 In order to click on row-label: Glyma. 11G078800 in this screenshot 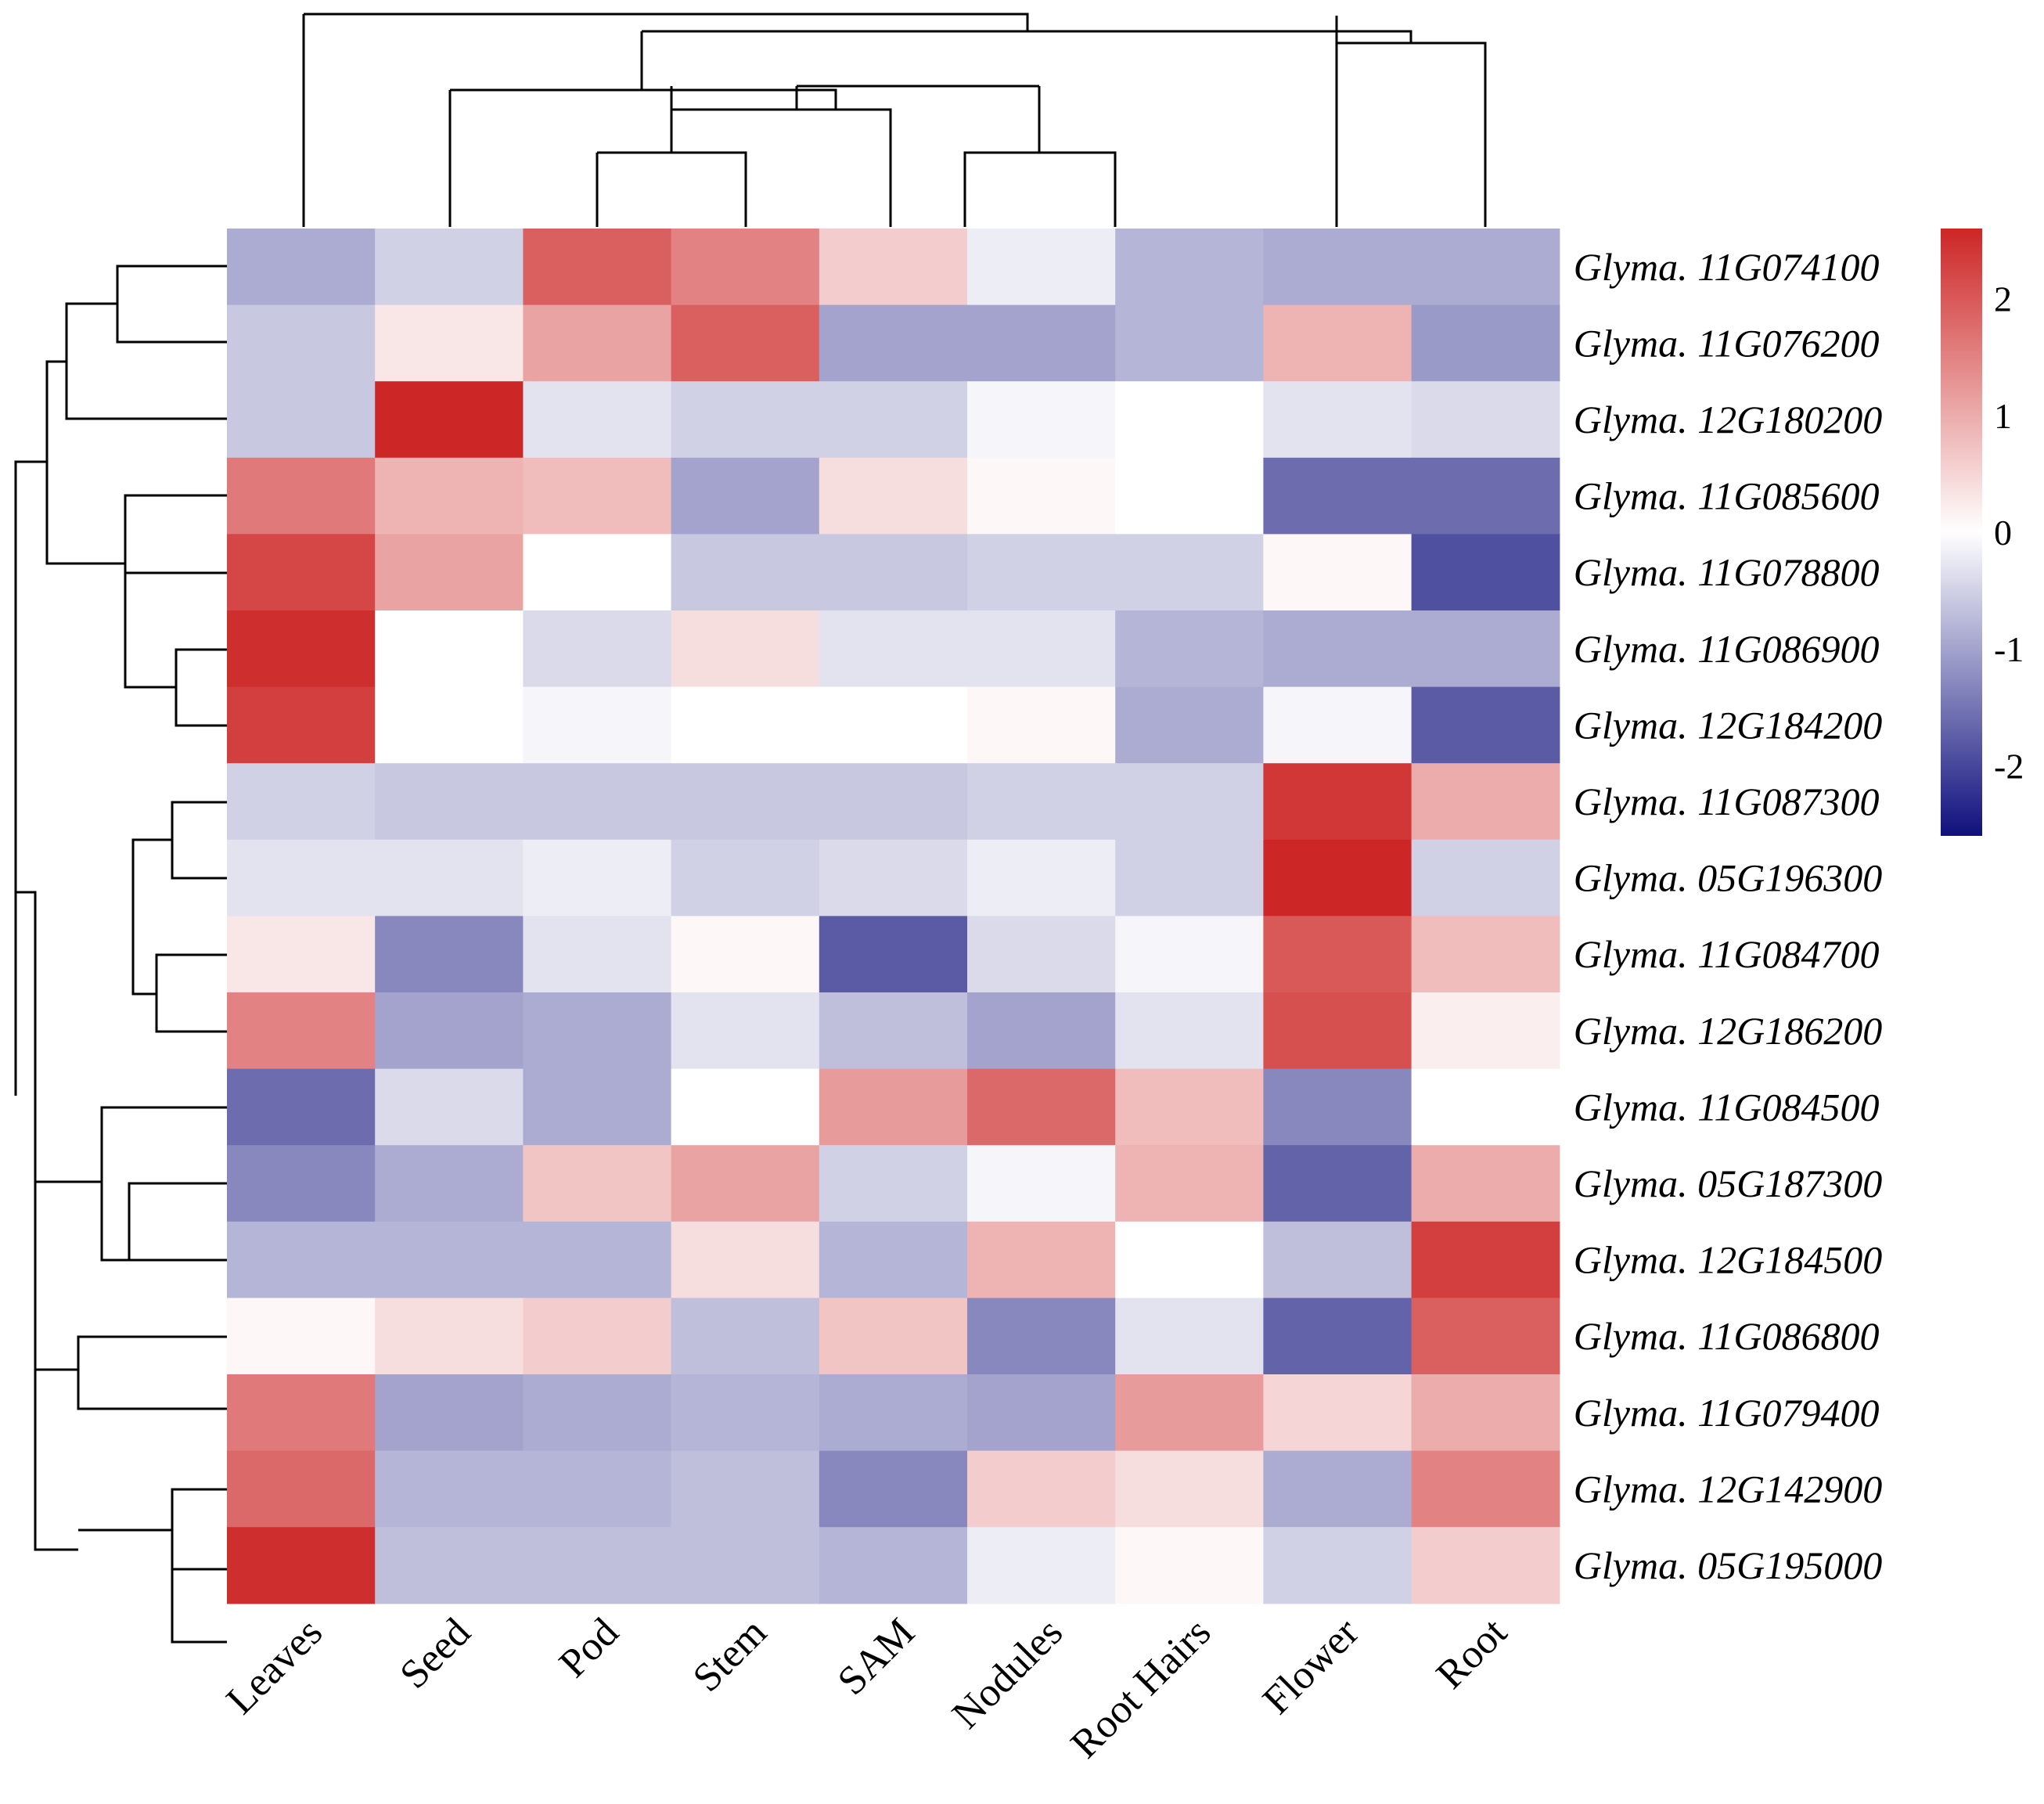, I will do `click(1727, 572)`.